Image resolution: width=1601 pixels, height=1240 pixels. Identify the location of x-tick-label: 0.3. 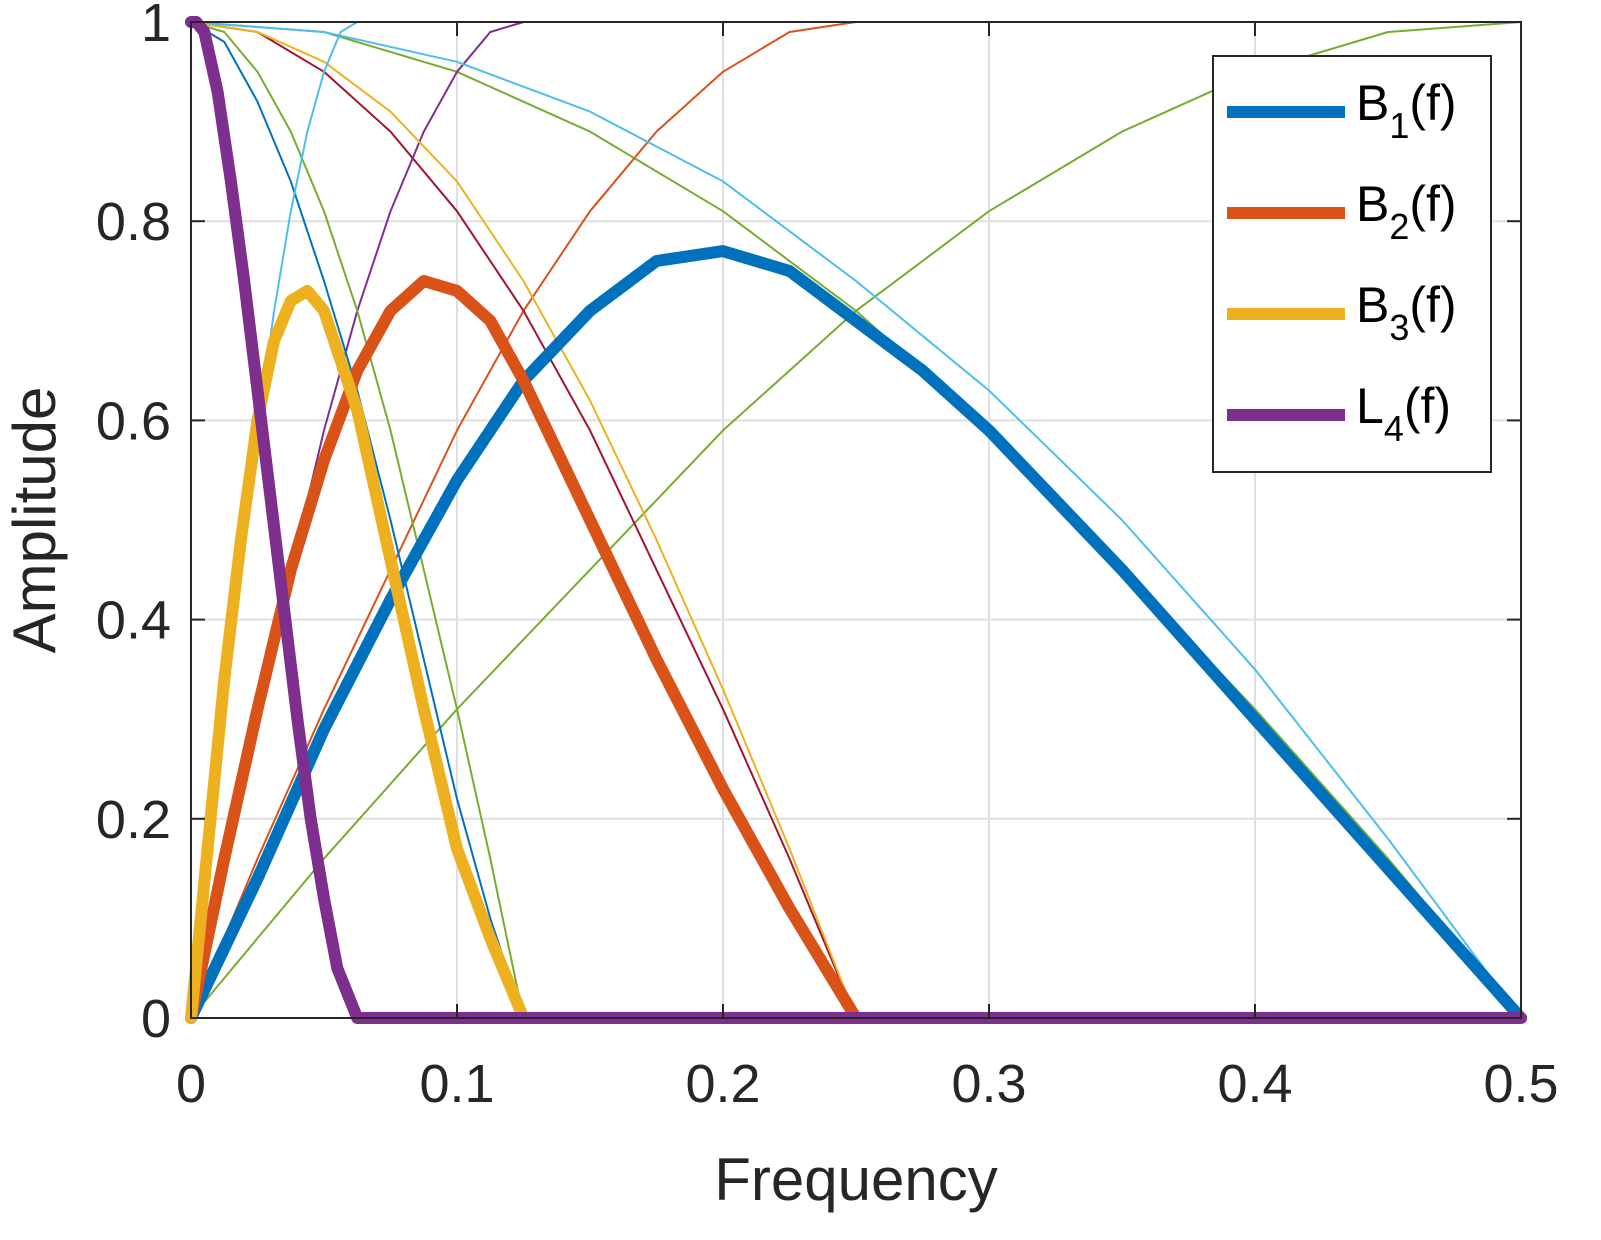
(988, 1084).